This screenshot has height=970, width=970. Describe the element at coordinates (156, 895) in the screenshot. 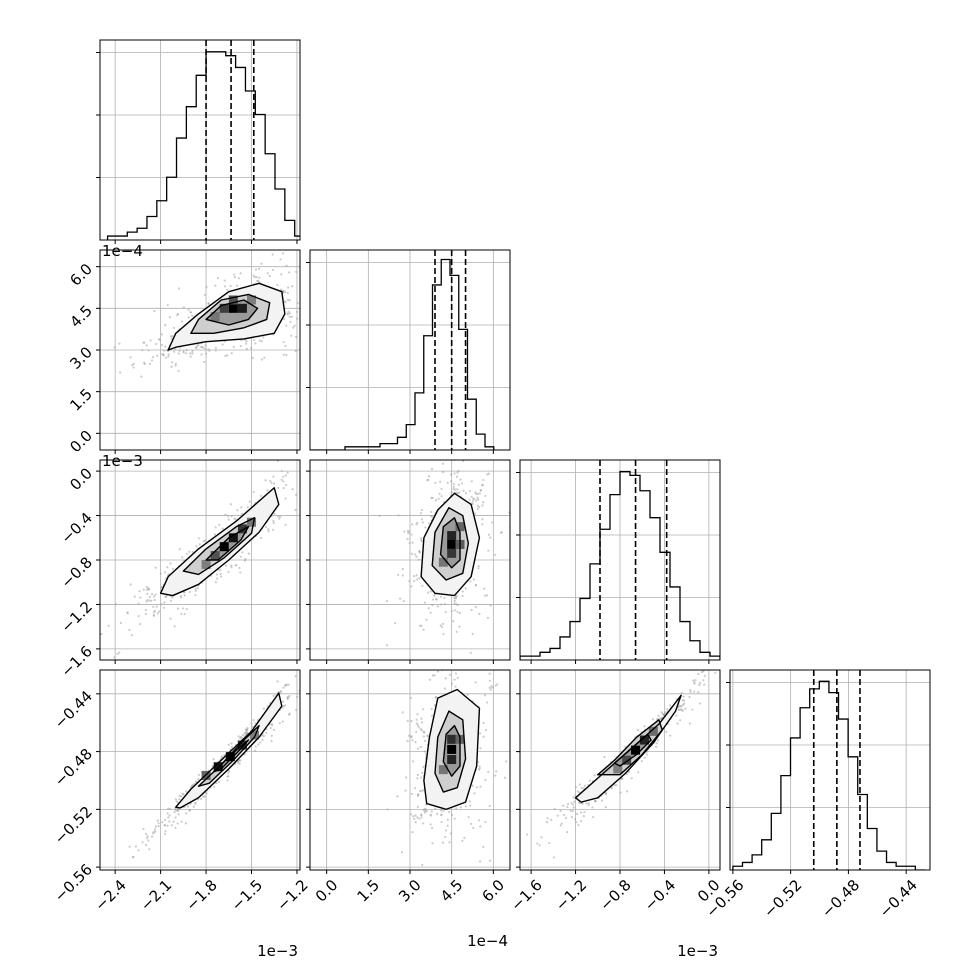

I see `x-tick-label: −2.1` at that location.